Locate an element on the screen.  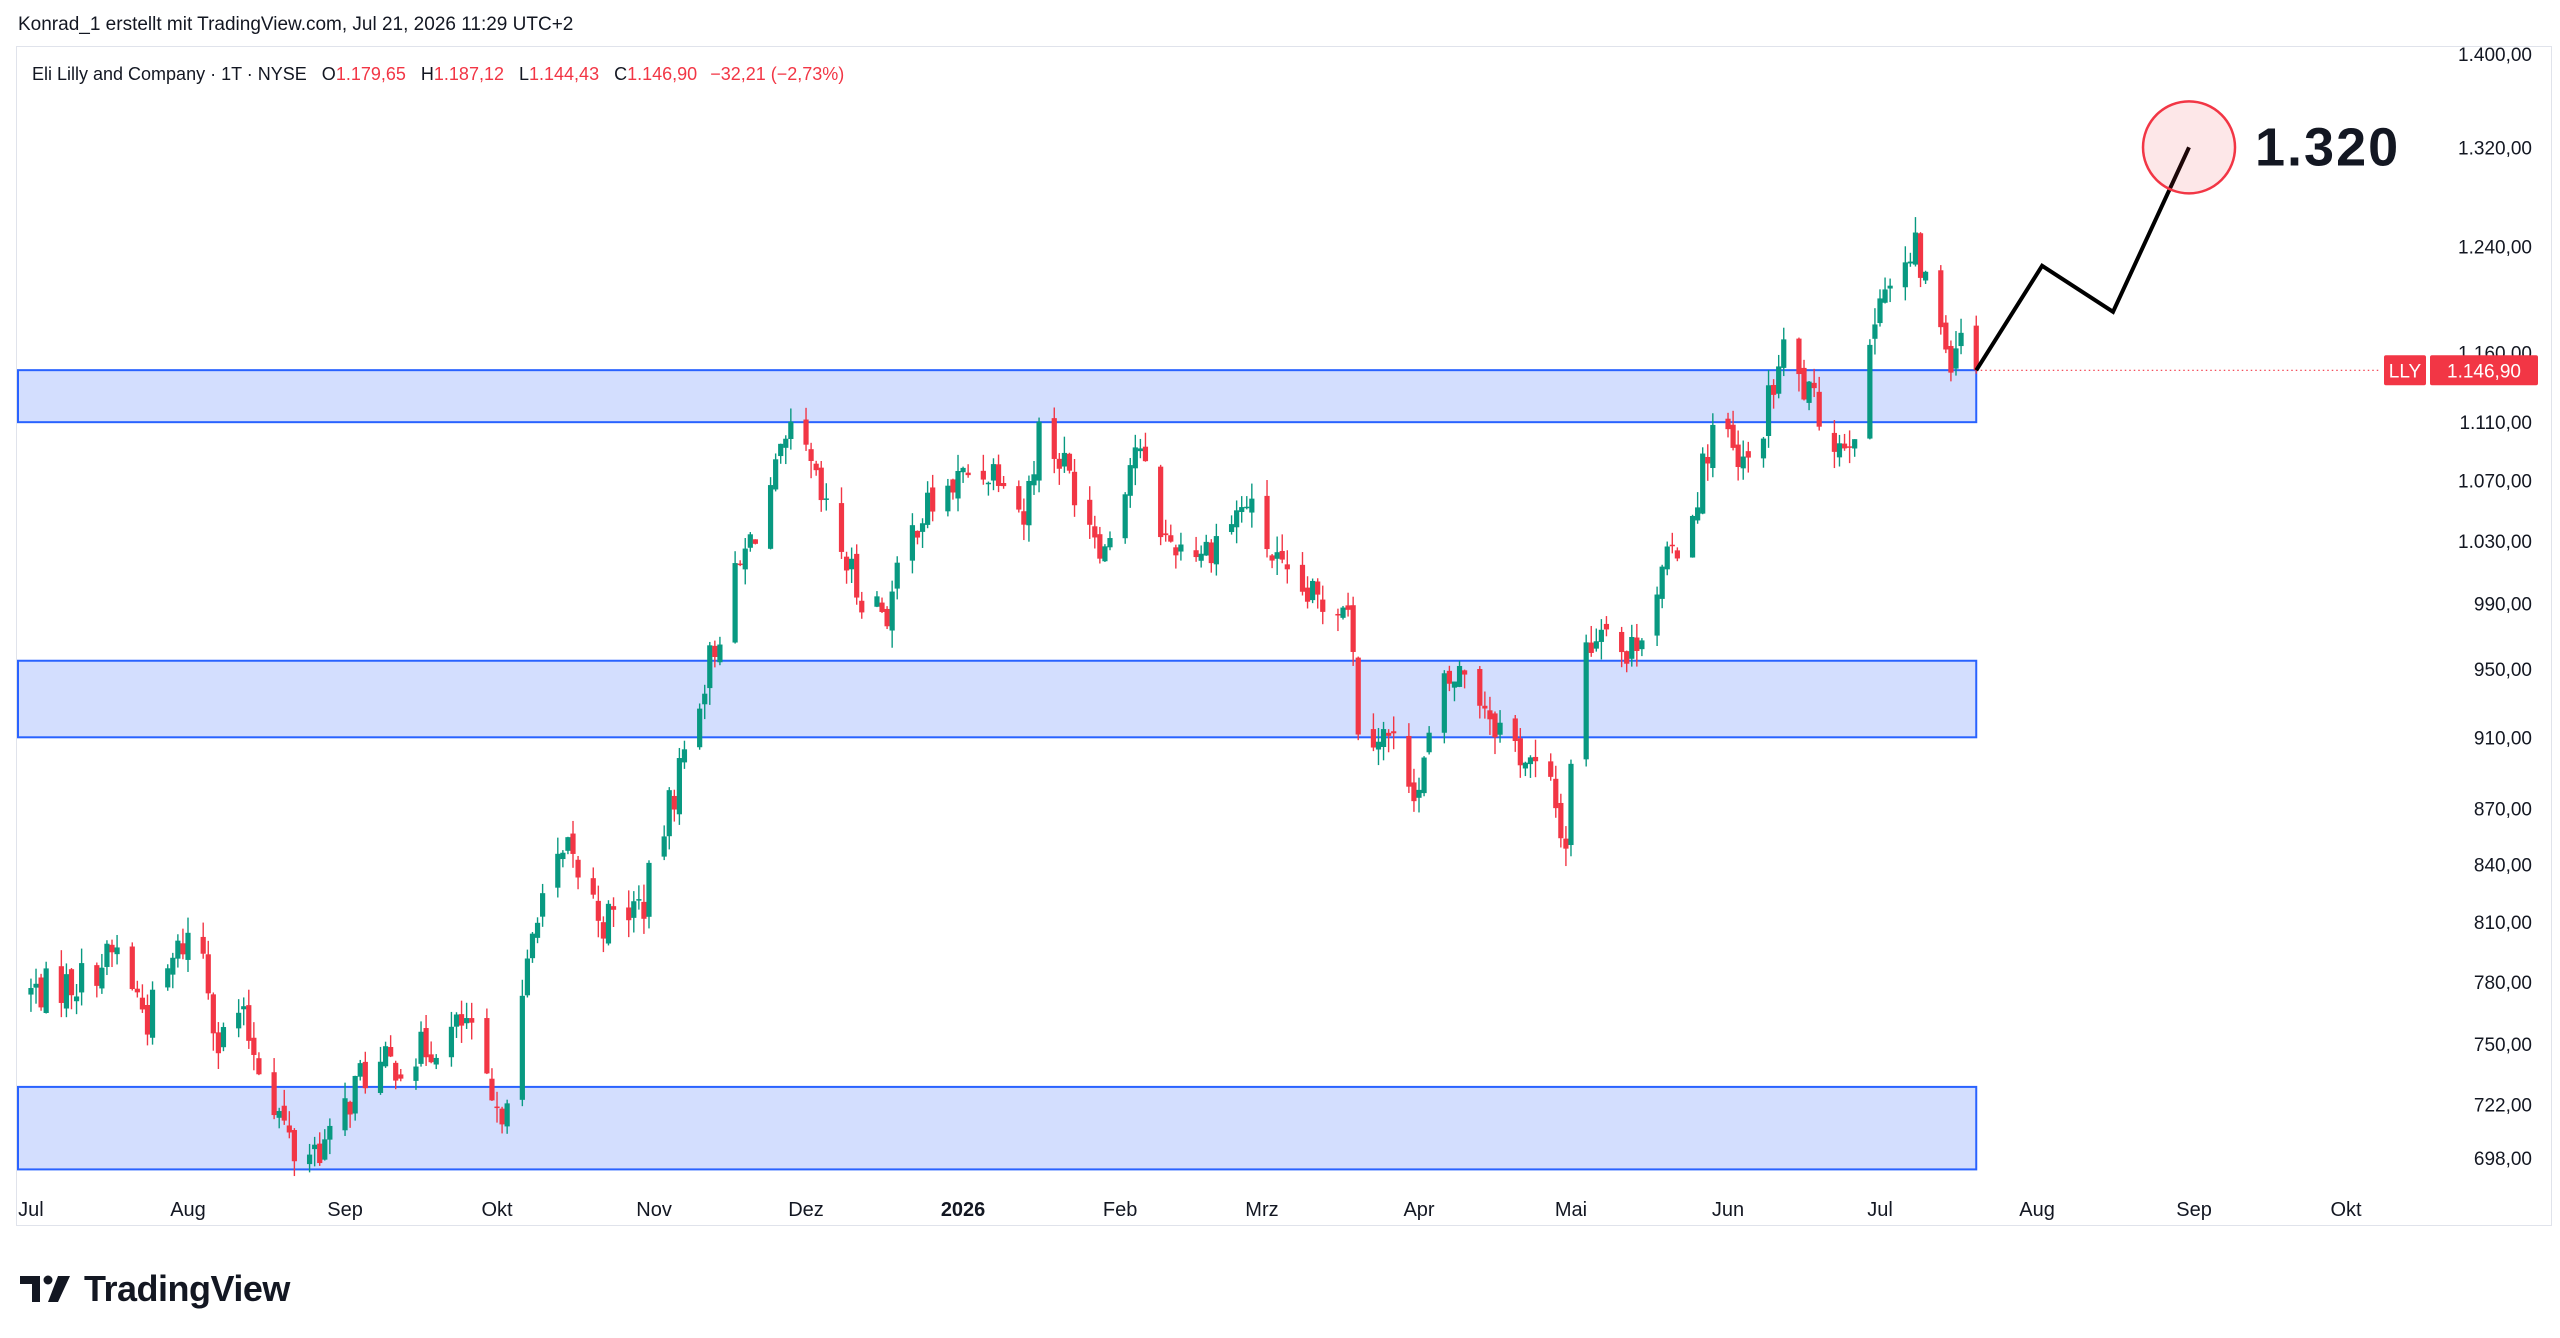
time-tick-label: Jun is located at coordinates (1728, 1210).